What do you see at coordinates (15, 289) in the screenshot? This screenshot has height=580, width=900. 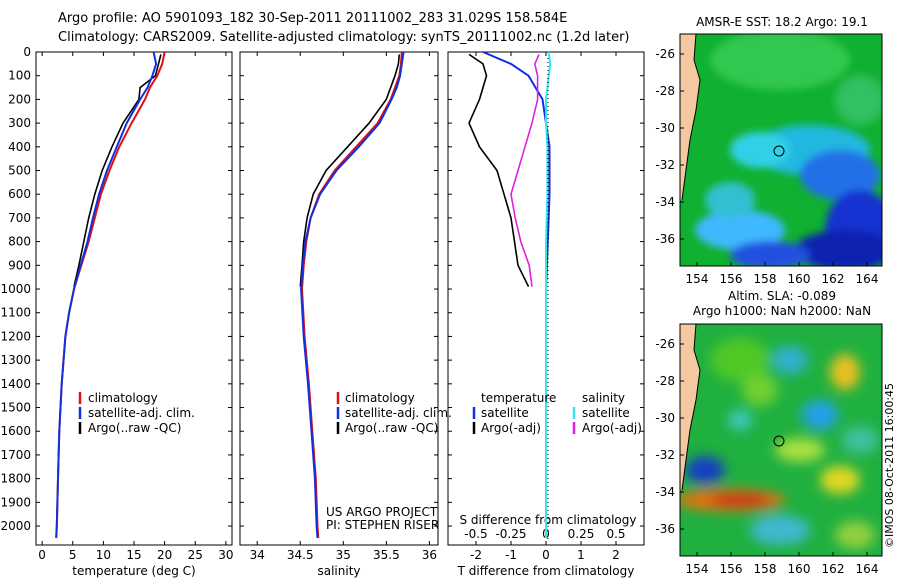 I see `depth-tick-label: 1000` at bounding box center [15, 289].